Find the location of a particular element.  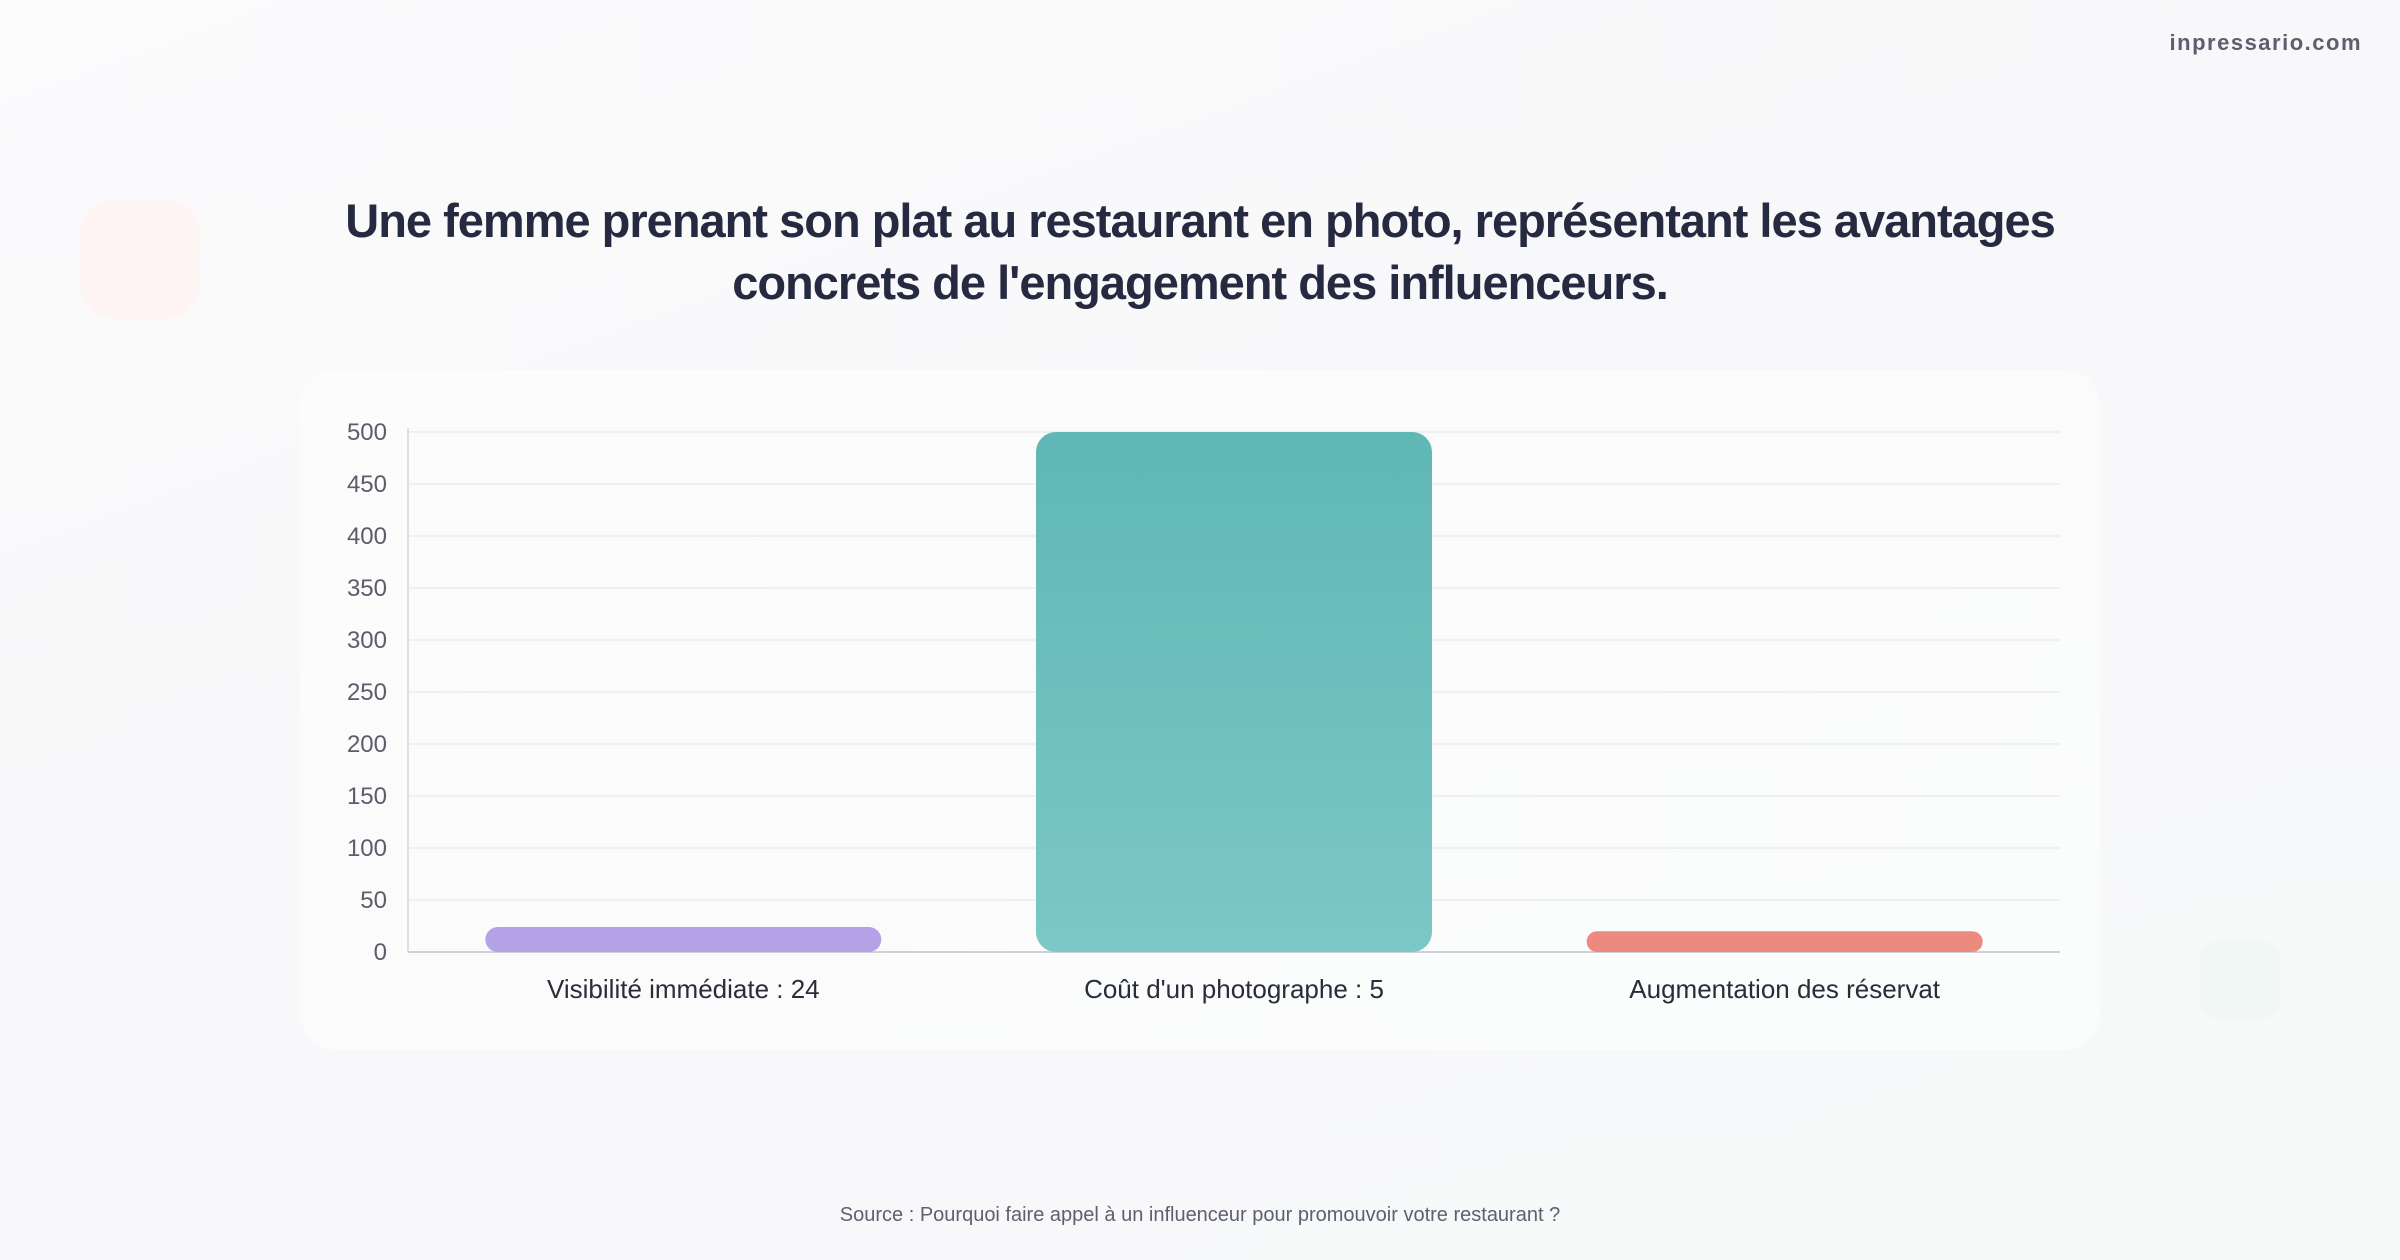

decorative-shape-right is located at coordinates (2240, 980).